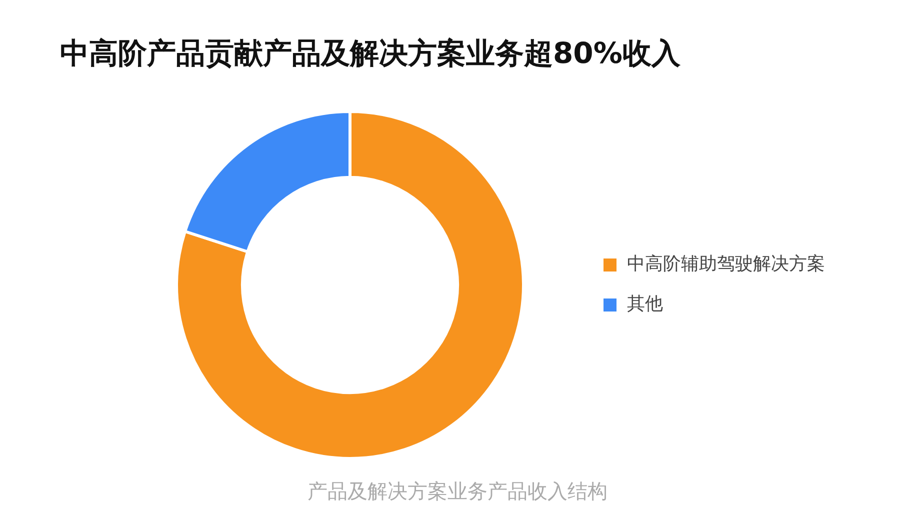 This screenshot has width=915, height=520. Describe the element at coordinates (726, 264) in the screenshot. I see `legend-label: 中高阶辅助驾驶解决方案` at that location.